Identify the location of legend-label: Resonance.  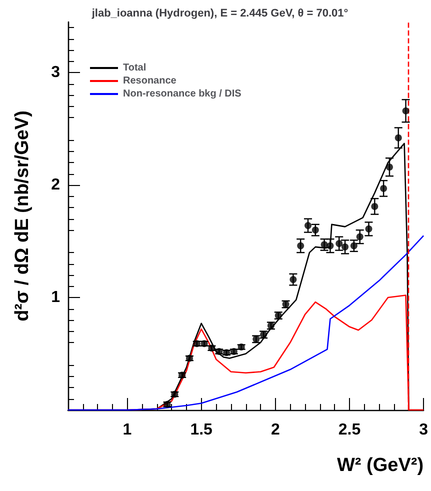
(150, 81).